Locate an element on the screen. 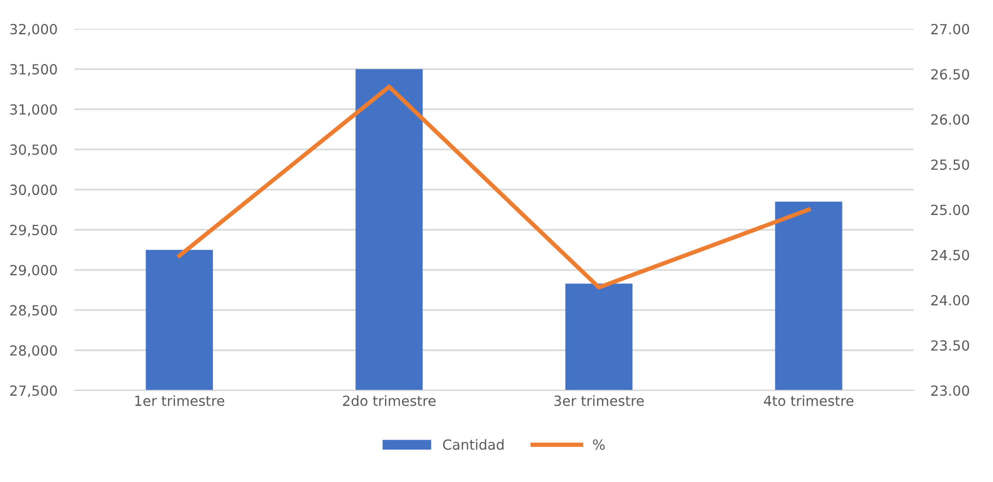 The height and width of the screenshot is (482, 993). y2-tick-label: 27.00 is located at coordinates (950, 29).